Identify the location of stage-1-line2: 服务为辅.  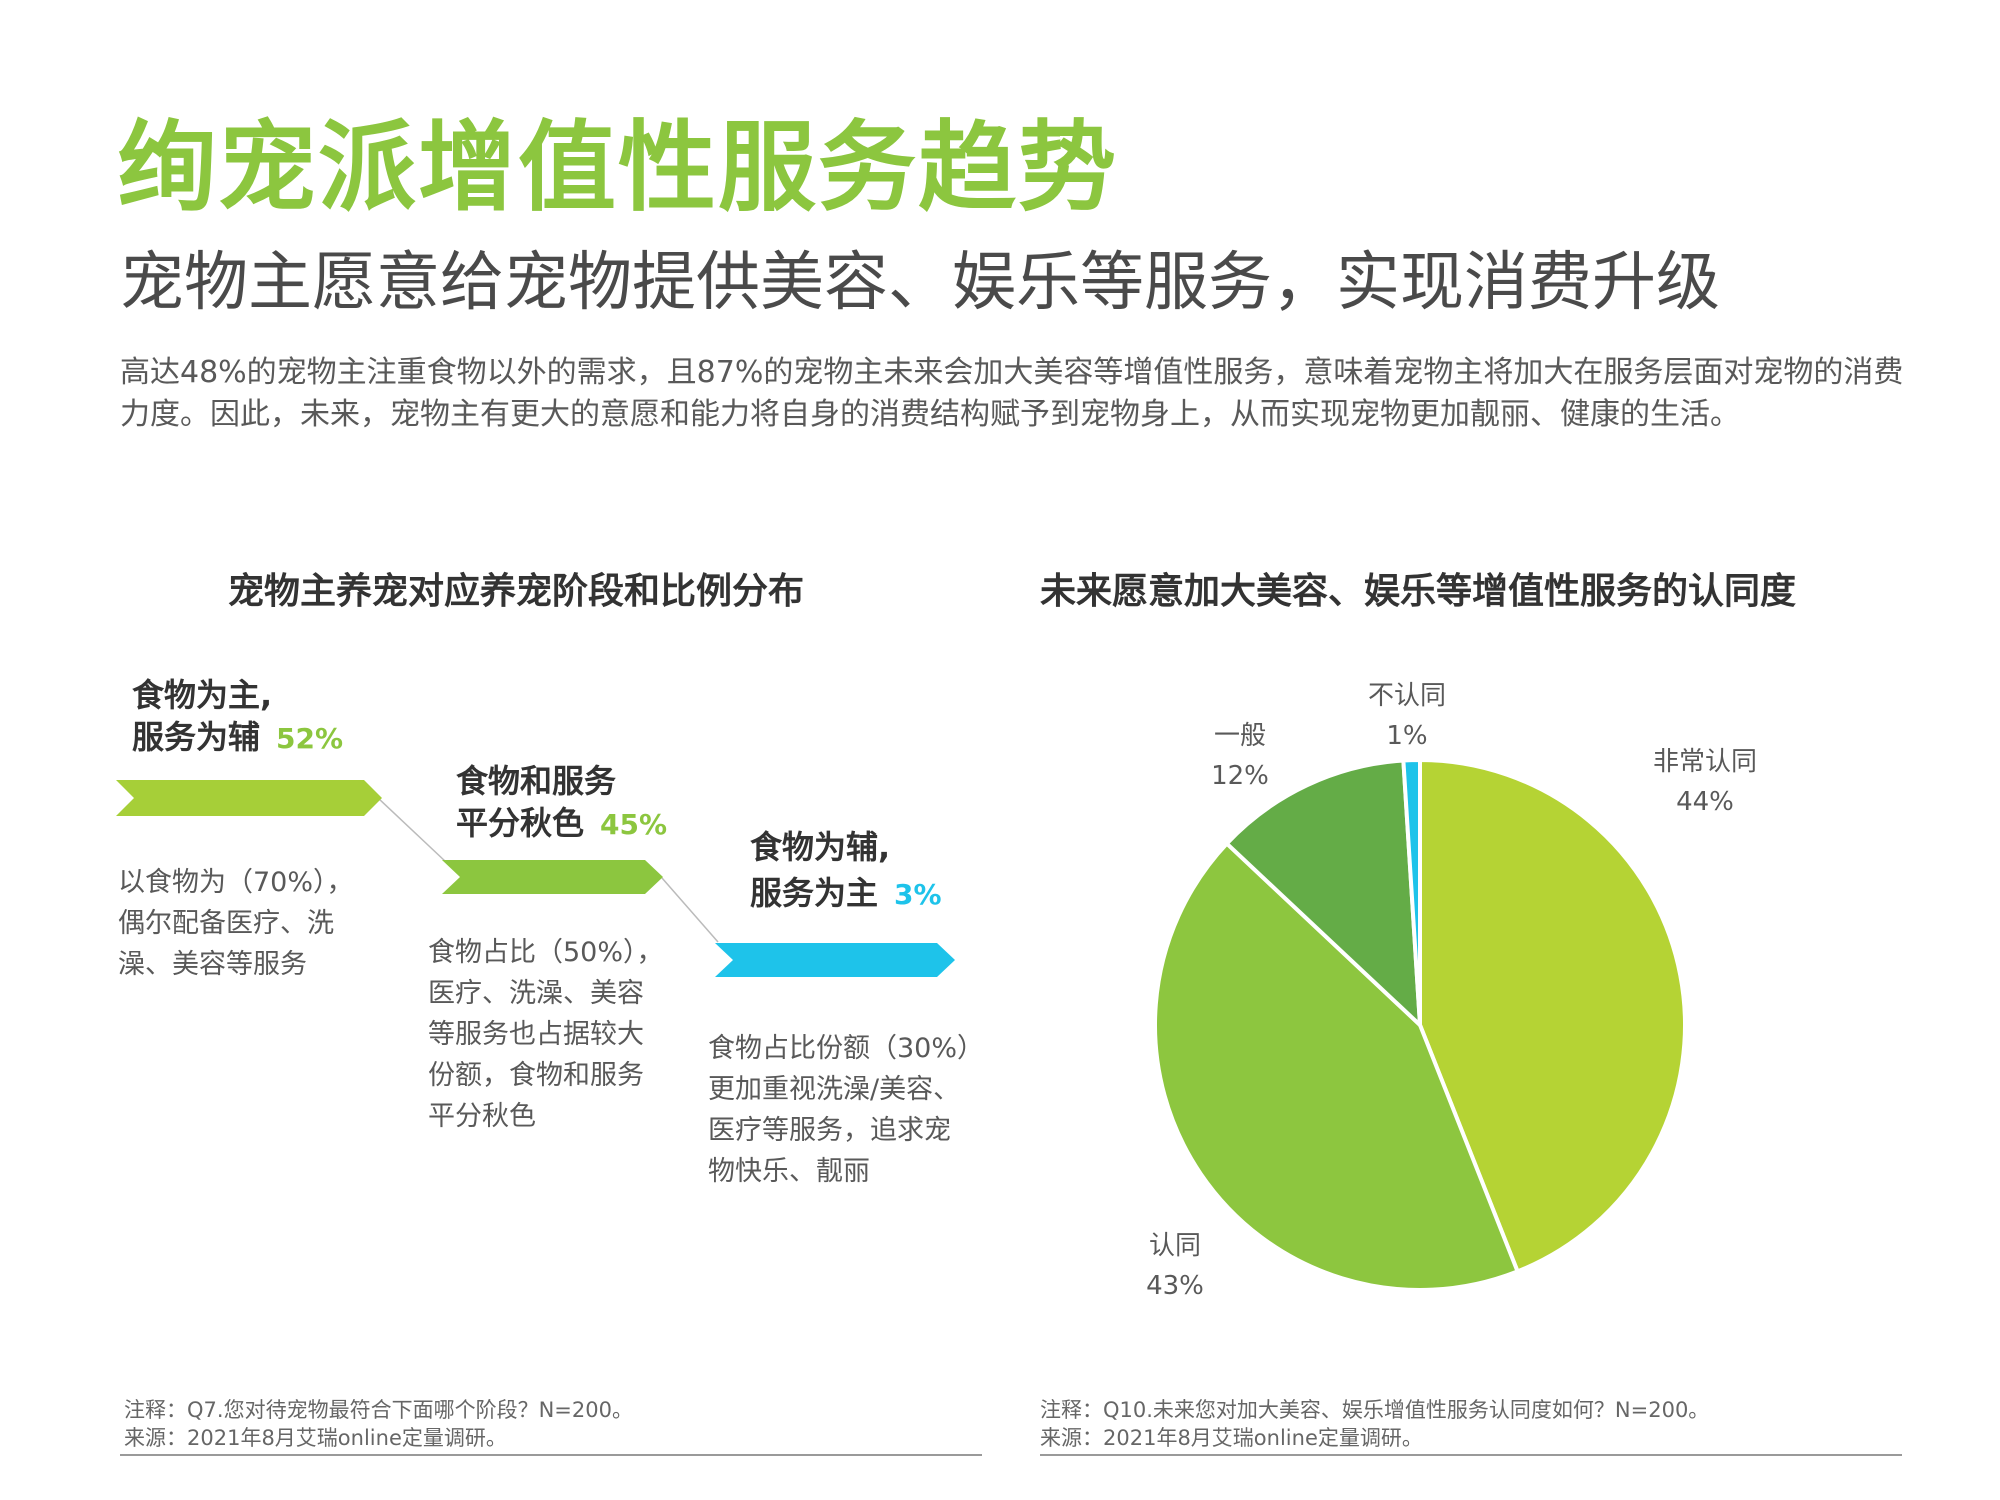
(196, 737).